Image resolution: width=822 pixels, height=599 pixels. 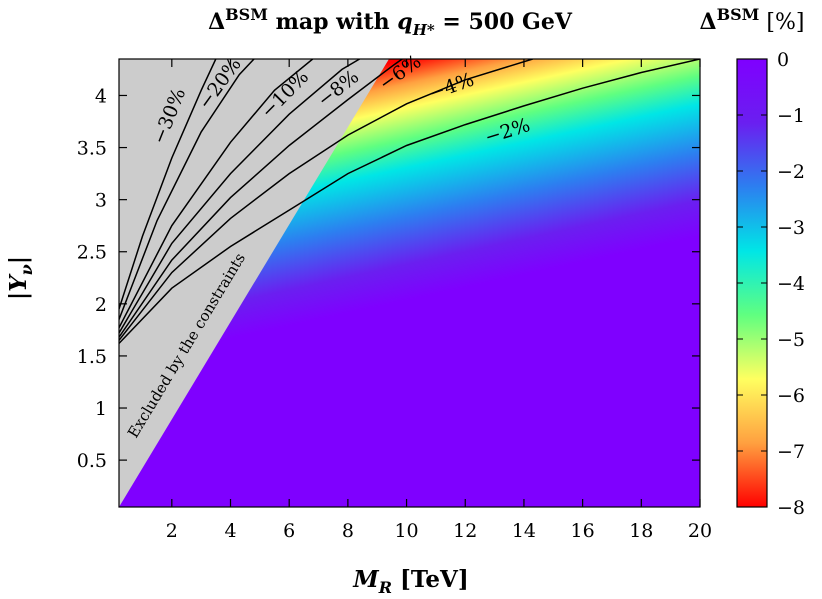 I want to click on colorbar-label-delta: Δ, so click(x=708, y=22).